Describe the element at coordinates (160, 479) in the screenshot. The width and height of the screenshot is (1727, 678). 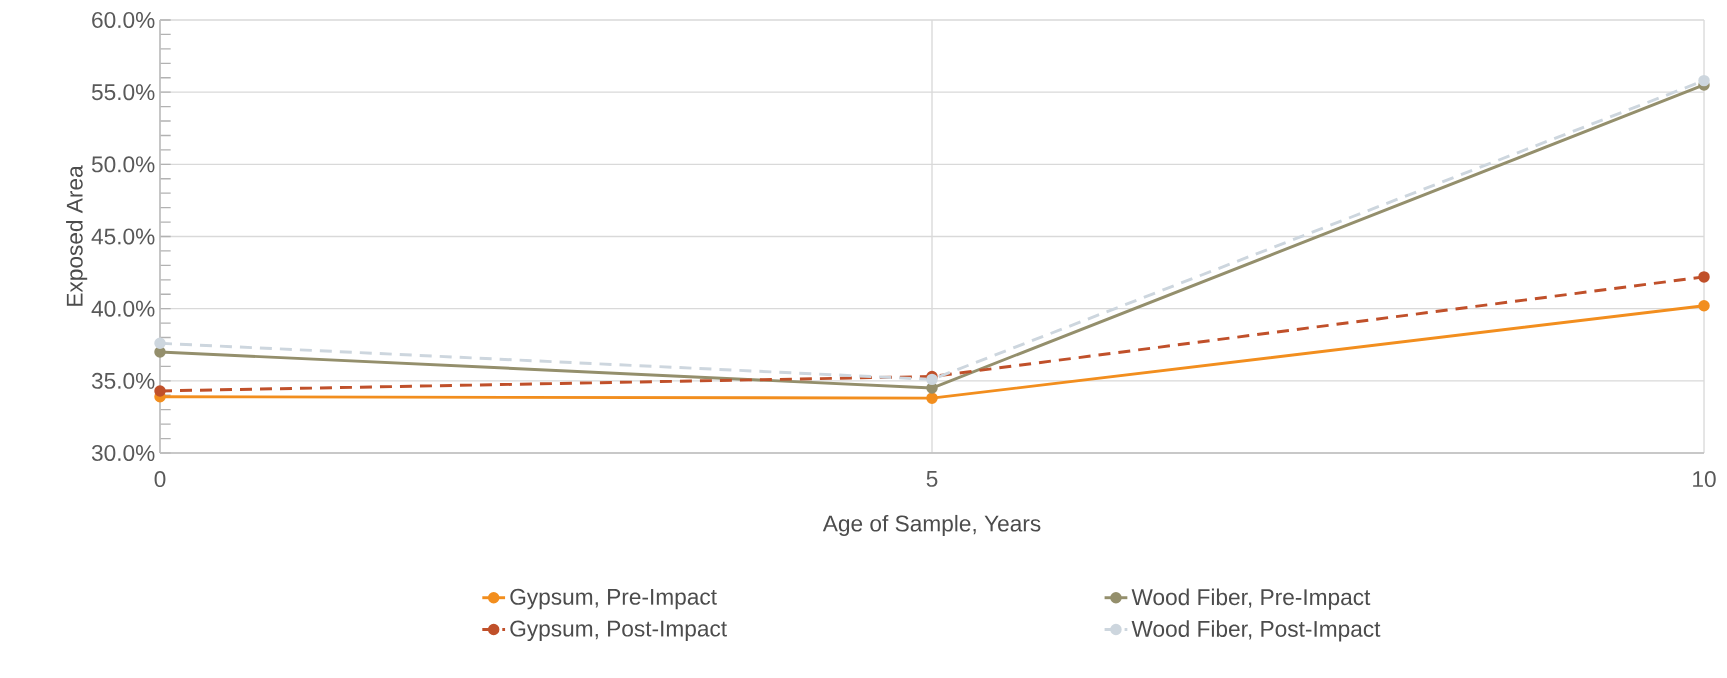
I see `x-tick-label: 0` at that location.